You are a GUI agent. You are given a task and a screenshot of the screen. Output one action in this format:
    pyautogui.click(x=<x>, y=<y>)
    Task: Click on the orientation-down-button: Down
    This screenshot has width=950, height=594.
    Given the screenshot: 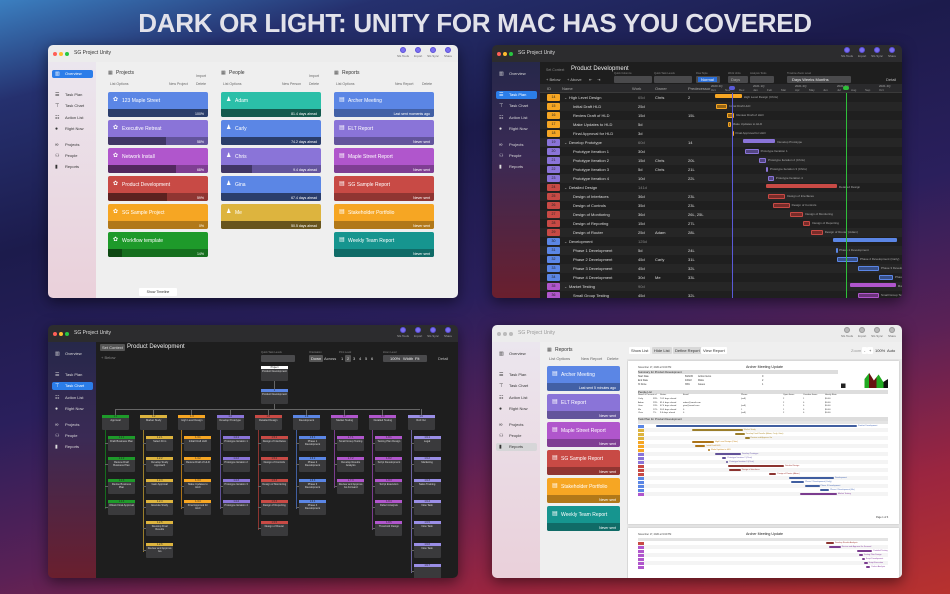 What is the action you would take?
    pyautogui.click(x=316, y=358)
    